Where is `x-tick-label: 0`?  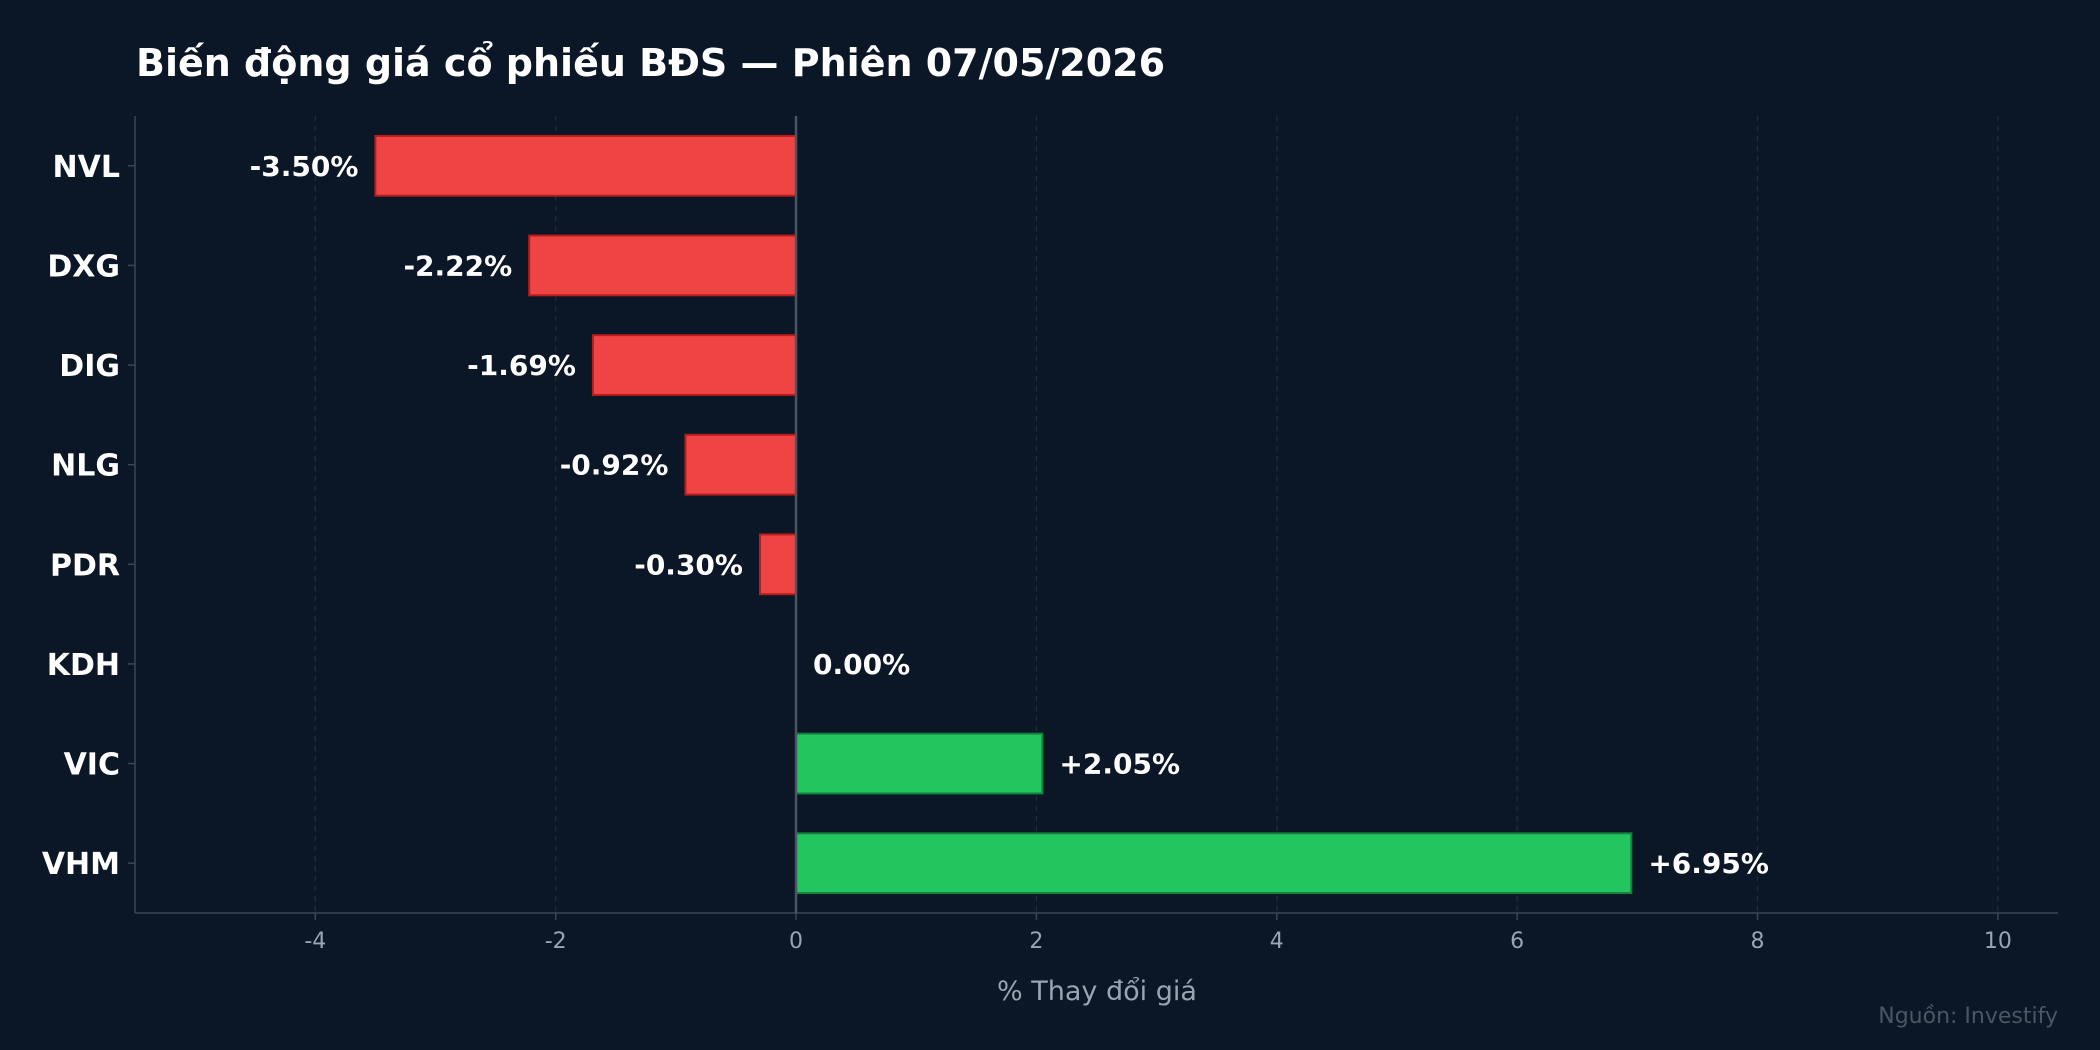
x-tick-label: 0 is located at coordinates (796, 941).